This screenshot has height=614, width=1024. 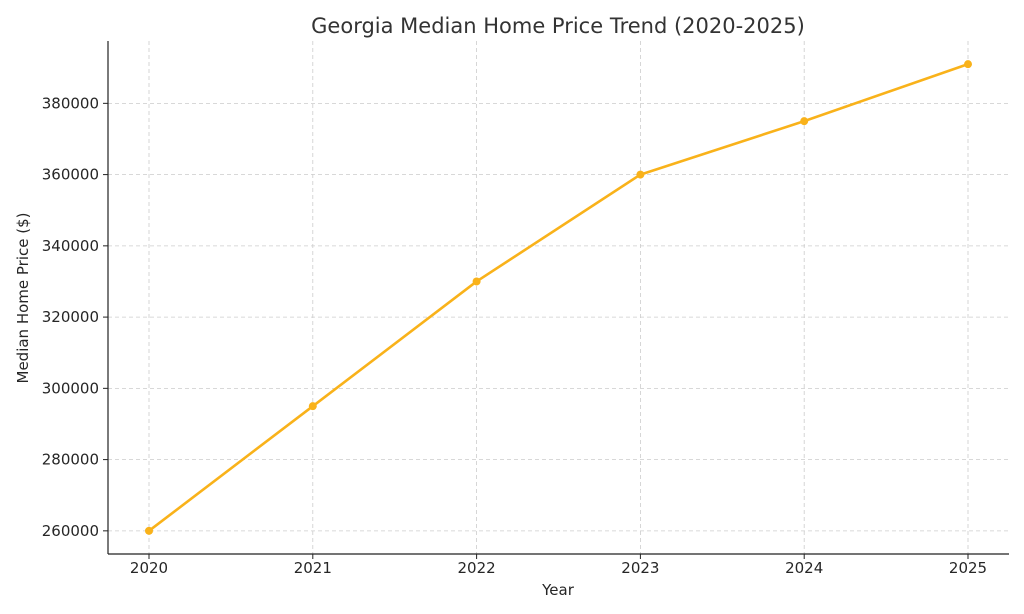 What do you see at coordinates (313, 568) in the screenshot?
I see `x-tick-label: 2021` at bounding box center [313, 568].